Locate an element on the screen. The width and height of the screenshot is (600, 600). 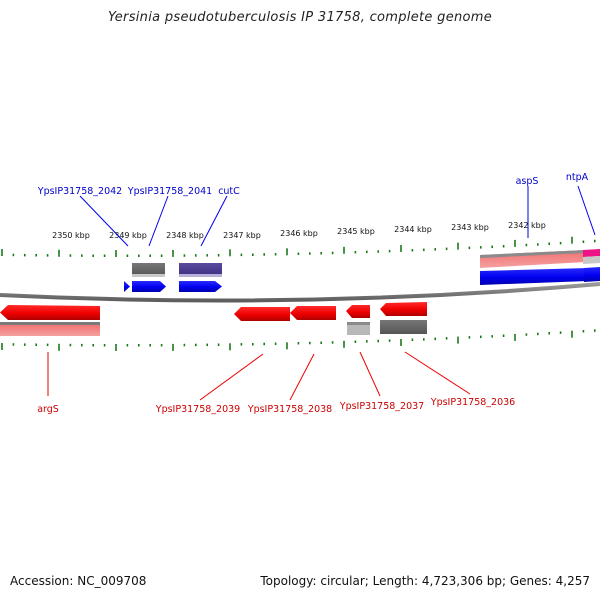
rna-box-pale is located at coordinates (50, 330).